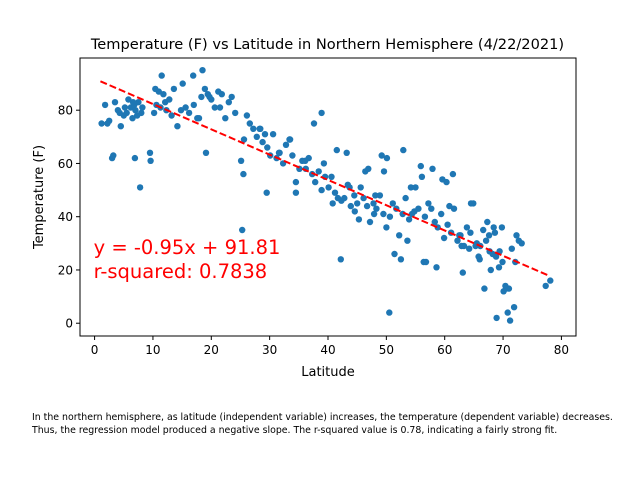 Image resolution: width=640 pixels, height=480 pixels. What do you see at coordinates (65, 270) in the screenshot?
I see `y-tick-label: 20` at bounding box center [65, 270].